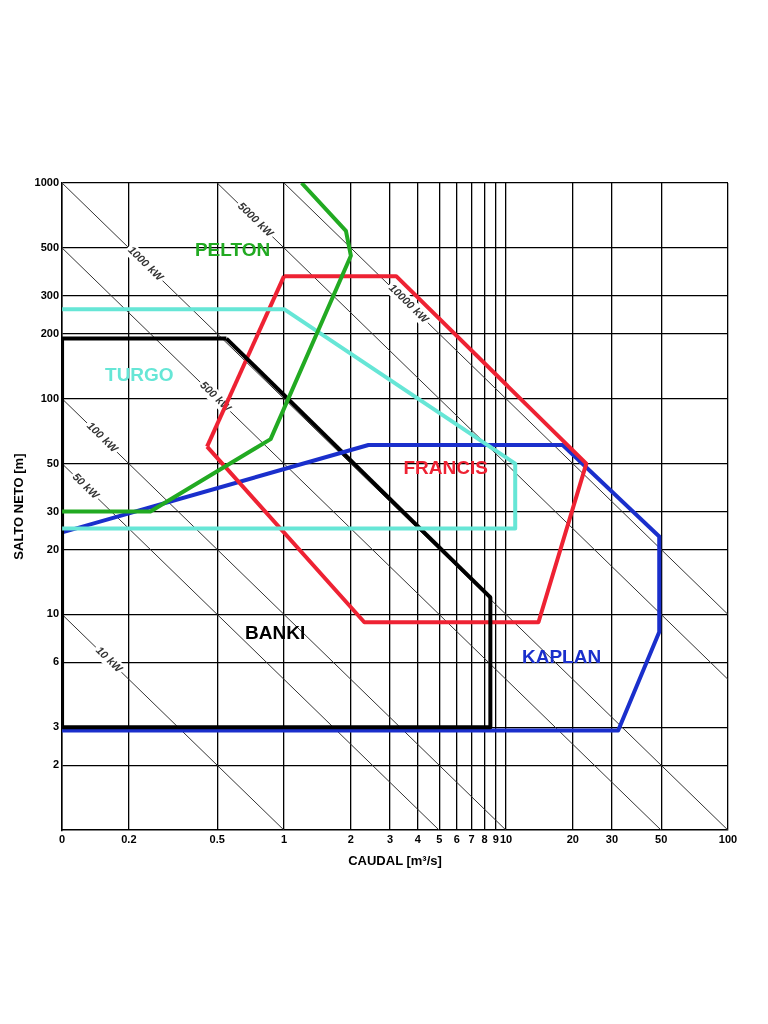  I want to click on x-tick-label: 20, so click(572, 838).